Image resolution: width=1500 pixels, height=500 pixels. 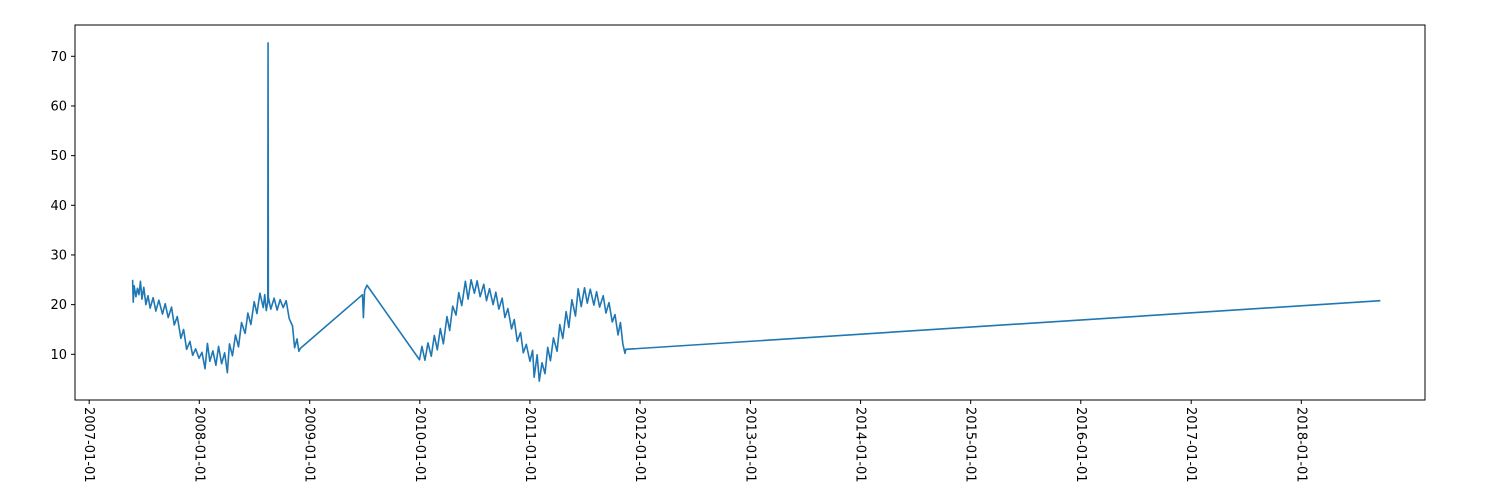 I want to click on x-tick-label: 2009-01-01, so click(x=309, y=445).